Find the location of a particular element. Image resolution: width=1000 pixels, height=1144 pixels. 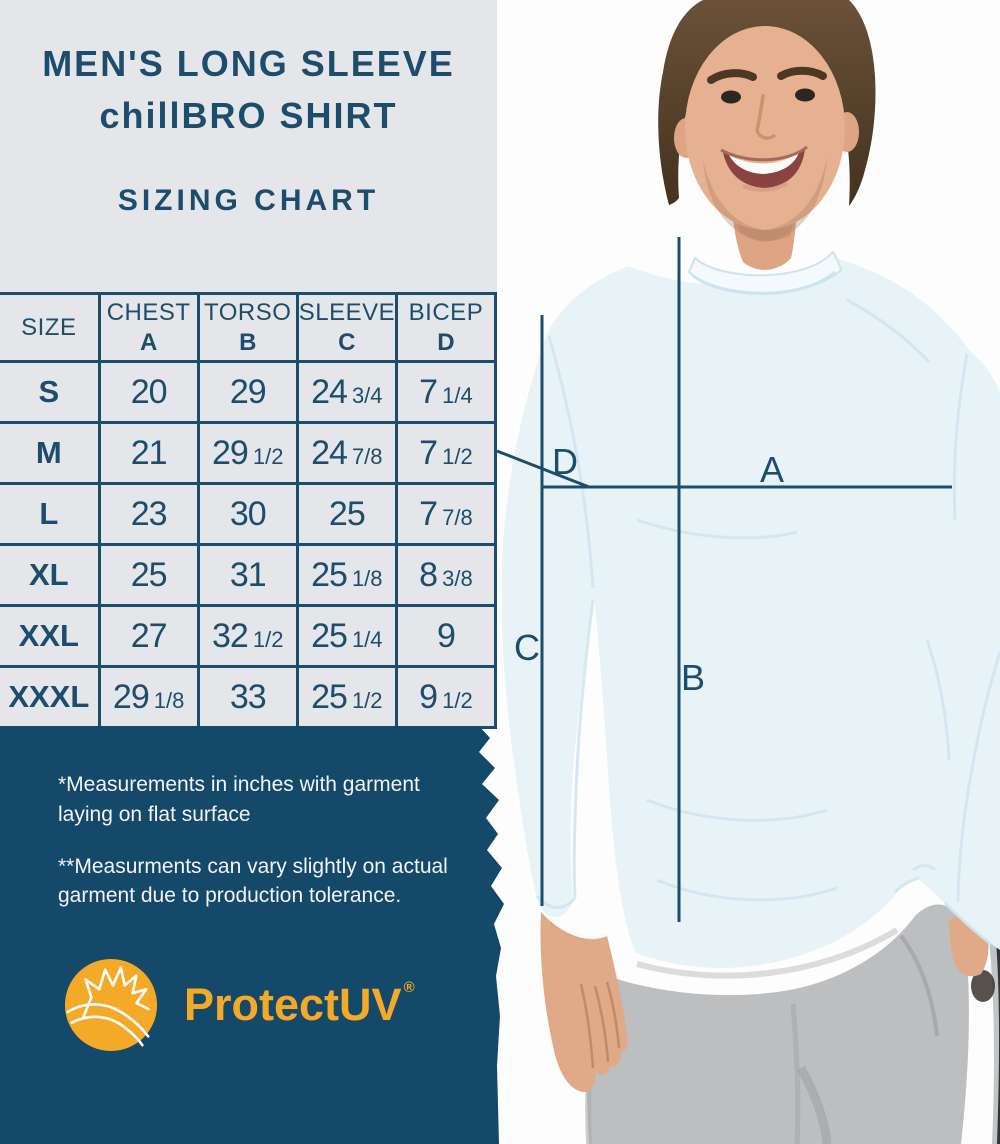

value-cell: 29 is located at coordinates (247, 392).